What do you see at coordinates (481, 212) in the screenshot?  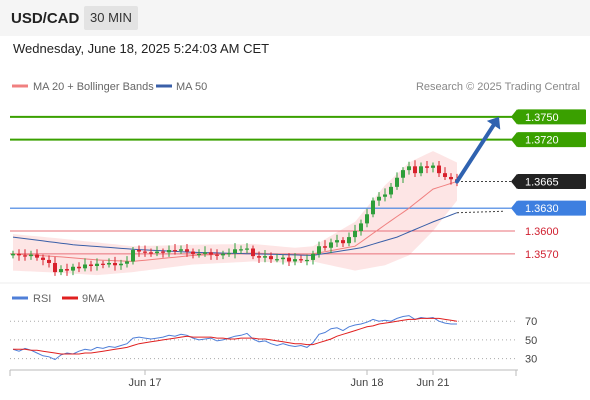 I see `ma50-projection` at bounding box center [481, 212].